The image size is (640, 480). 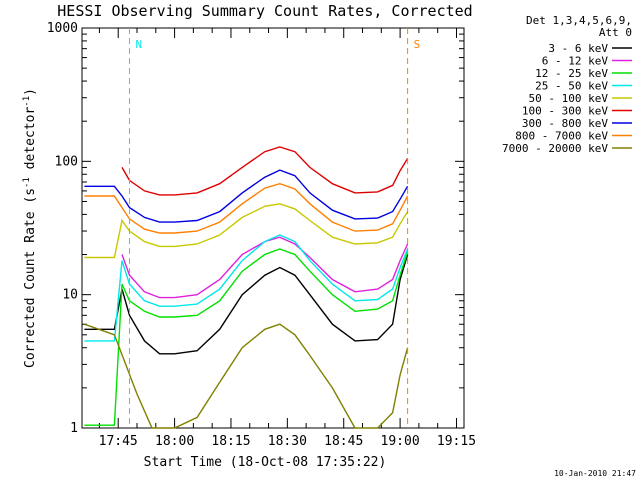 I want to click on y-tick-label: 10, so click(x=70, y=295).